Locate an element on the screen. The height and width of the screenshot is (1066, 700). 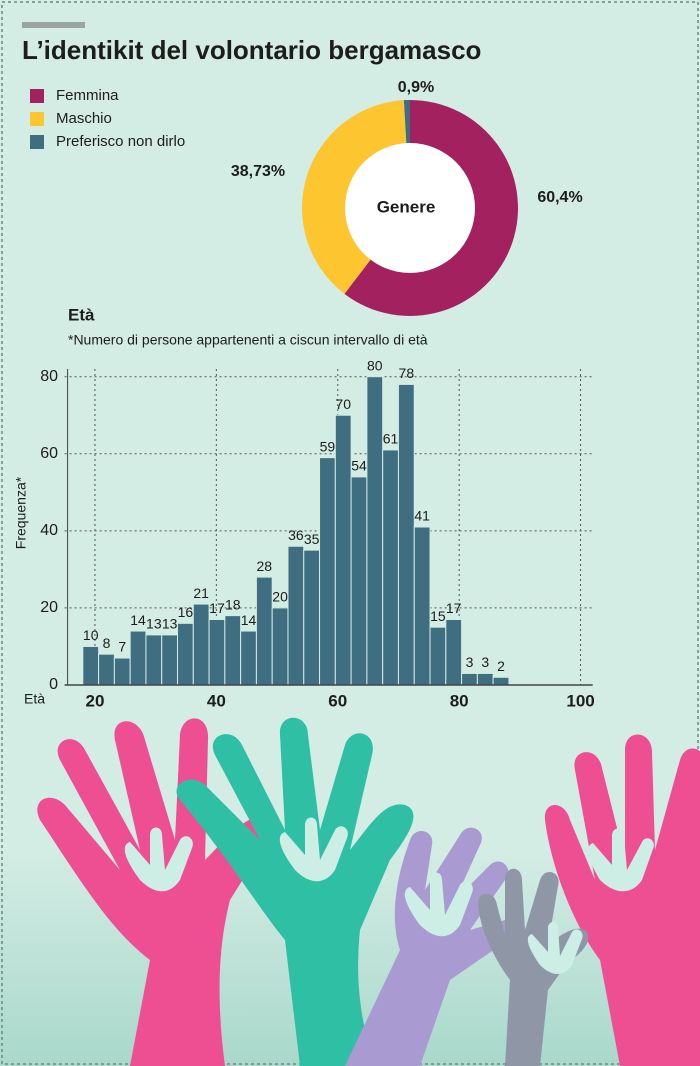
bar-value-label: 28 is located at coordinates (265, 566).